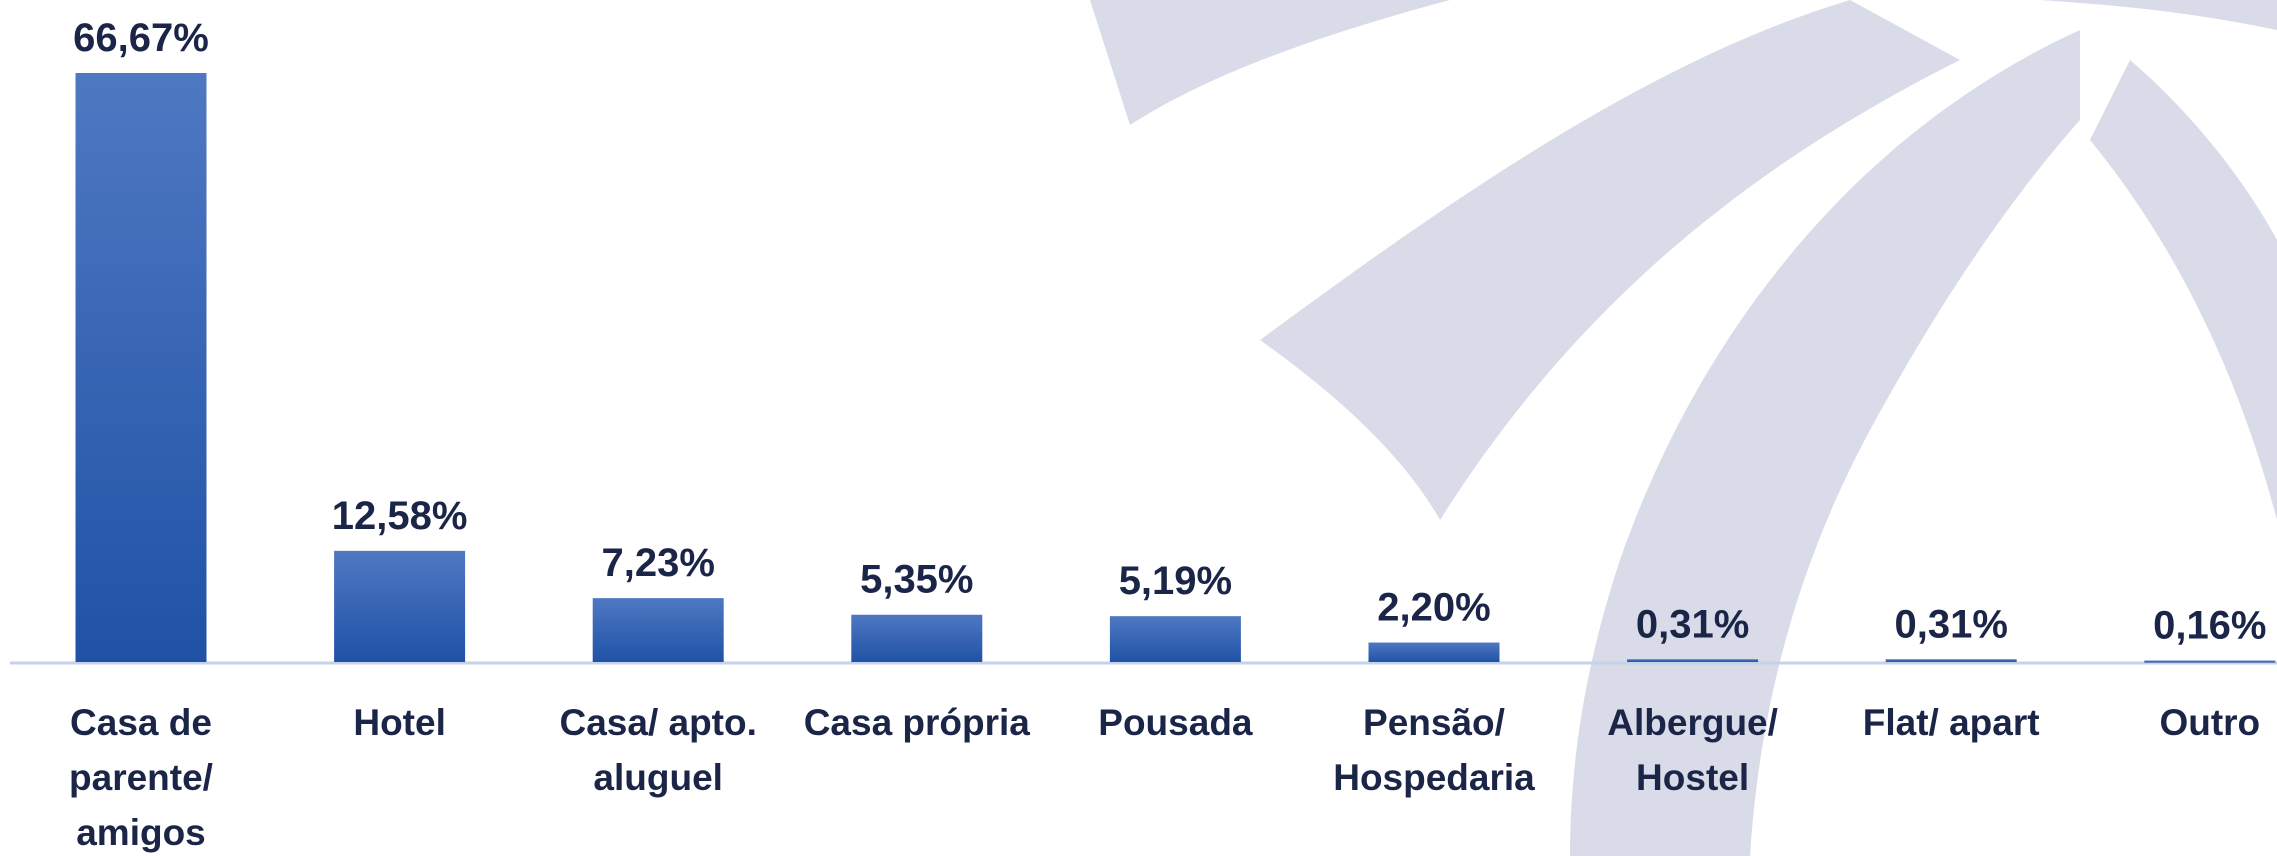 The width and height of the screenshot is (2277, 856). Describe the element at coordinates (916, 722) in the screenshot. I see `category-label: Casa própria` at that location.